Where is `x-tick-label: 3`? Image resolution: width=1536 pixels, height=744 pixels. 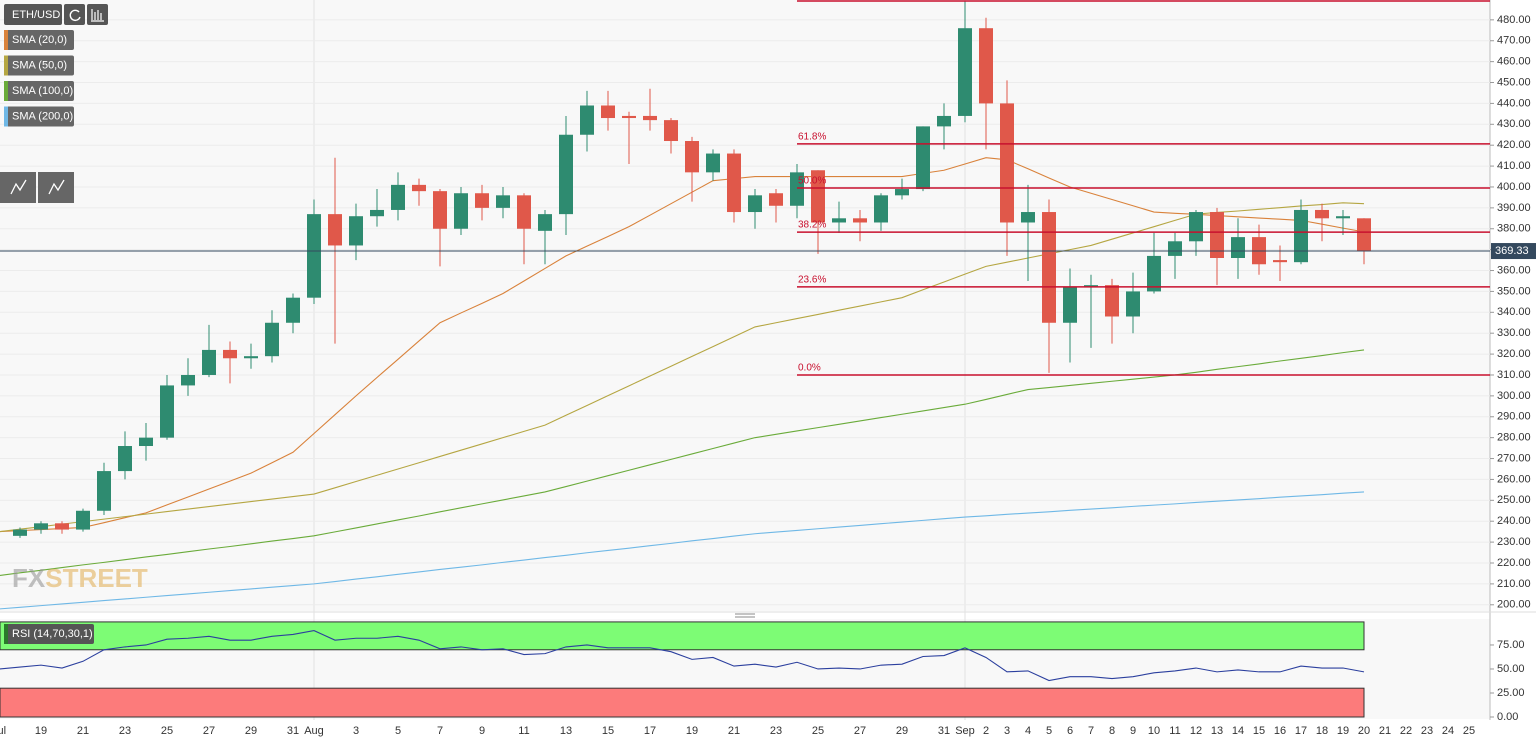 x-tick-label: 3 is located at coordinates (1007, 731).